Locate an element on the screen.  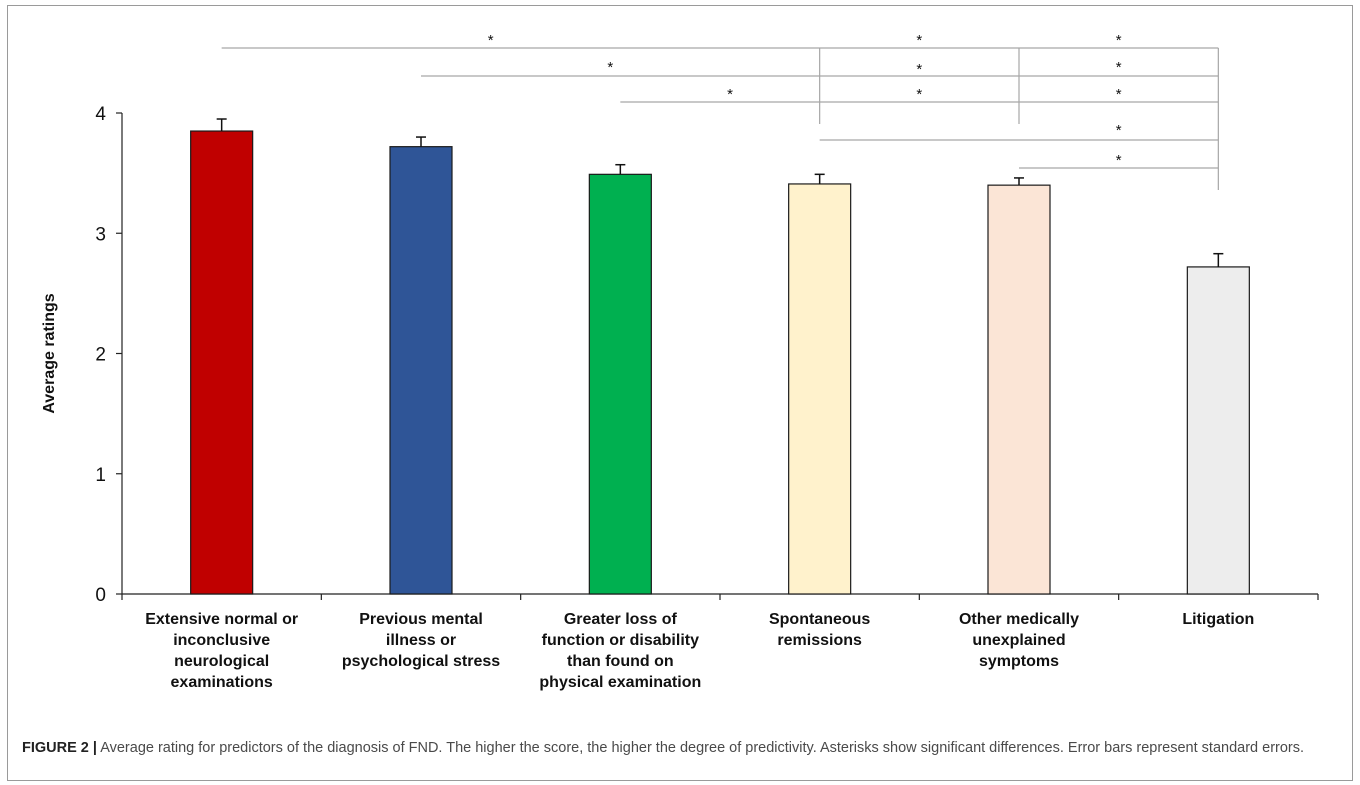
x-category-label: examinations is located at coordinates (222, 682).